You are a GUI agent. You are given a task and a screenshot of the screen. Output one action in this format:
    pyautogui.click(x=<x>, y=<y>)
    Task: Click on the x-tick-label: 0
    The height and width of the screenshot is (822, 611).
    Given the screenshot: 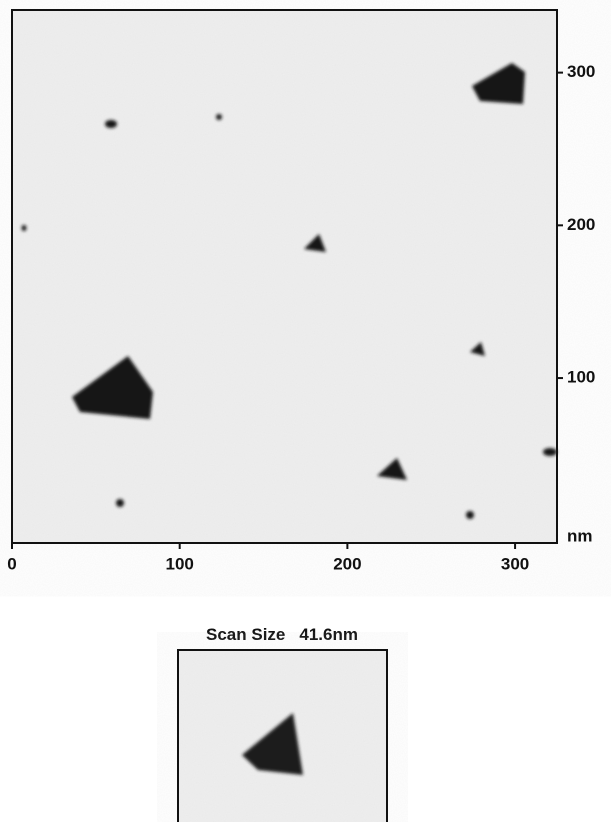 What is the action you would take?
    pyautogui.click(x=11, y=563)
    